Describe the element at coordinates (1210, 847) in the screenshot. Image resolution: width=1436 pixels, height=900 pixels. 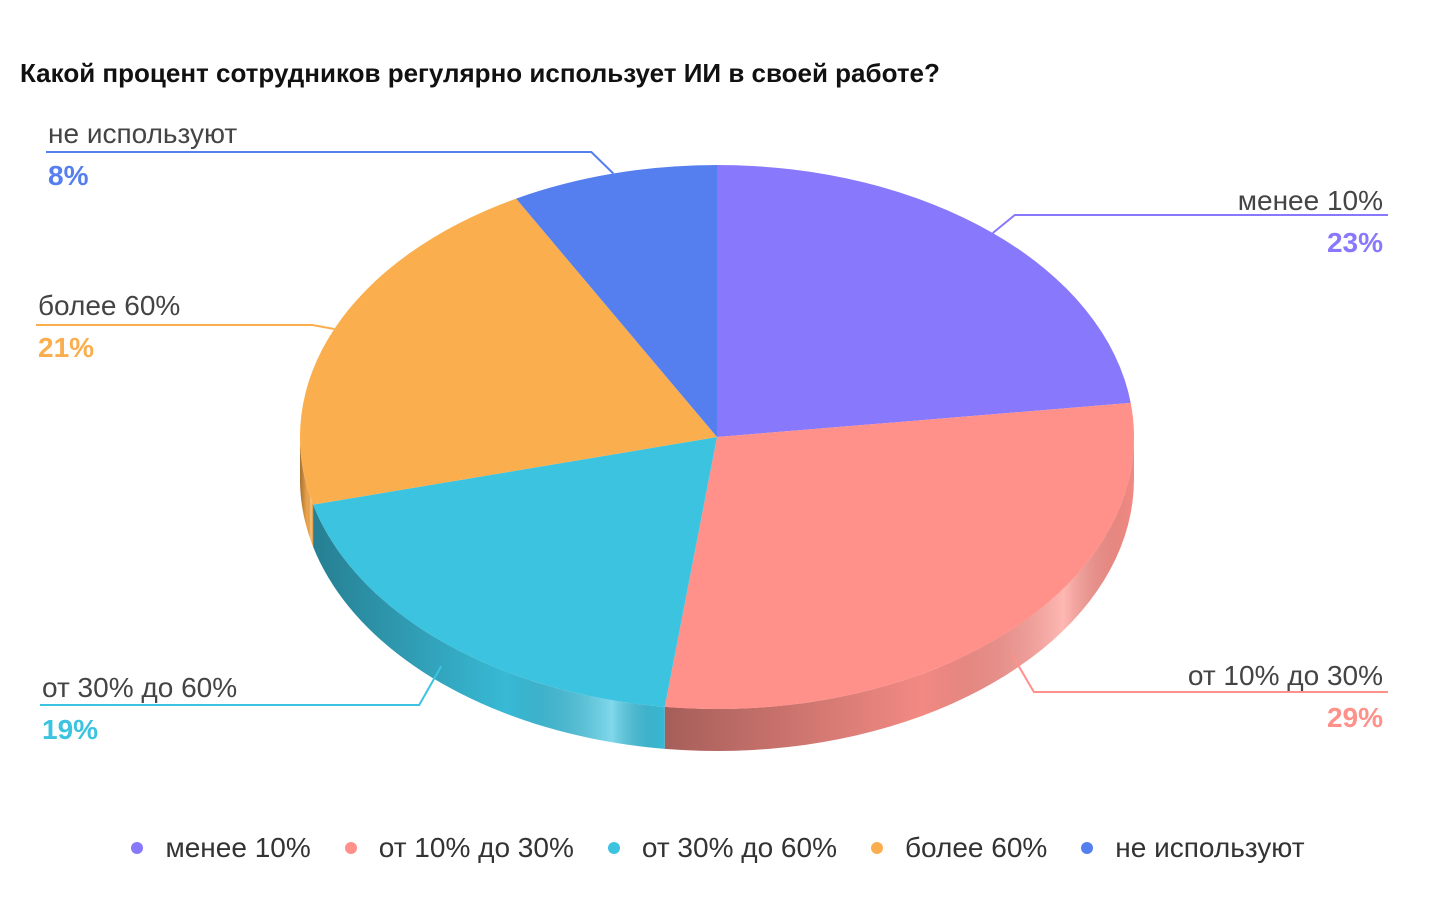
I see `legend-label: не используют` at that location.